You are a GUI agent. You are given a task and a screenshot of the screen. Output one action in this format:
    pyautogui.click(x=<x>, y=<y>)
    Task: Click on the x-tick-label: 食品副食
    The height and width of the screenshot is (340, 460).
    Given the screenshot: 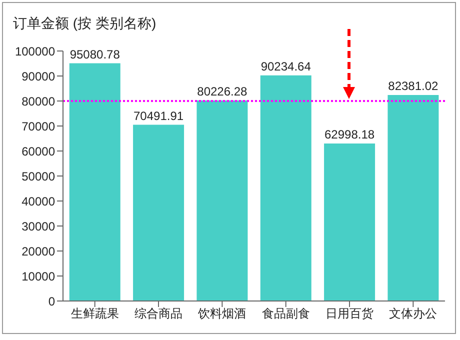 What is the action you would take?
    pyautogui.click(x=286, y=313)
    